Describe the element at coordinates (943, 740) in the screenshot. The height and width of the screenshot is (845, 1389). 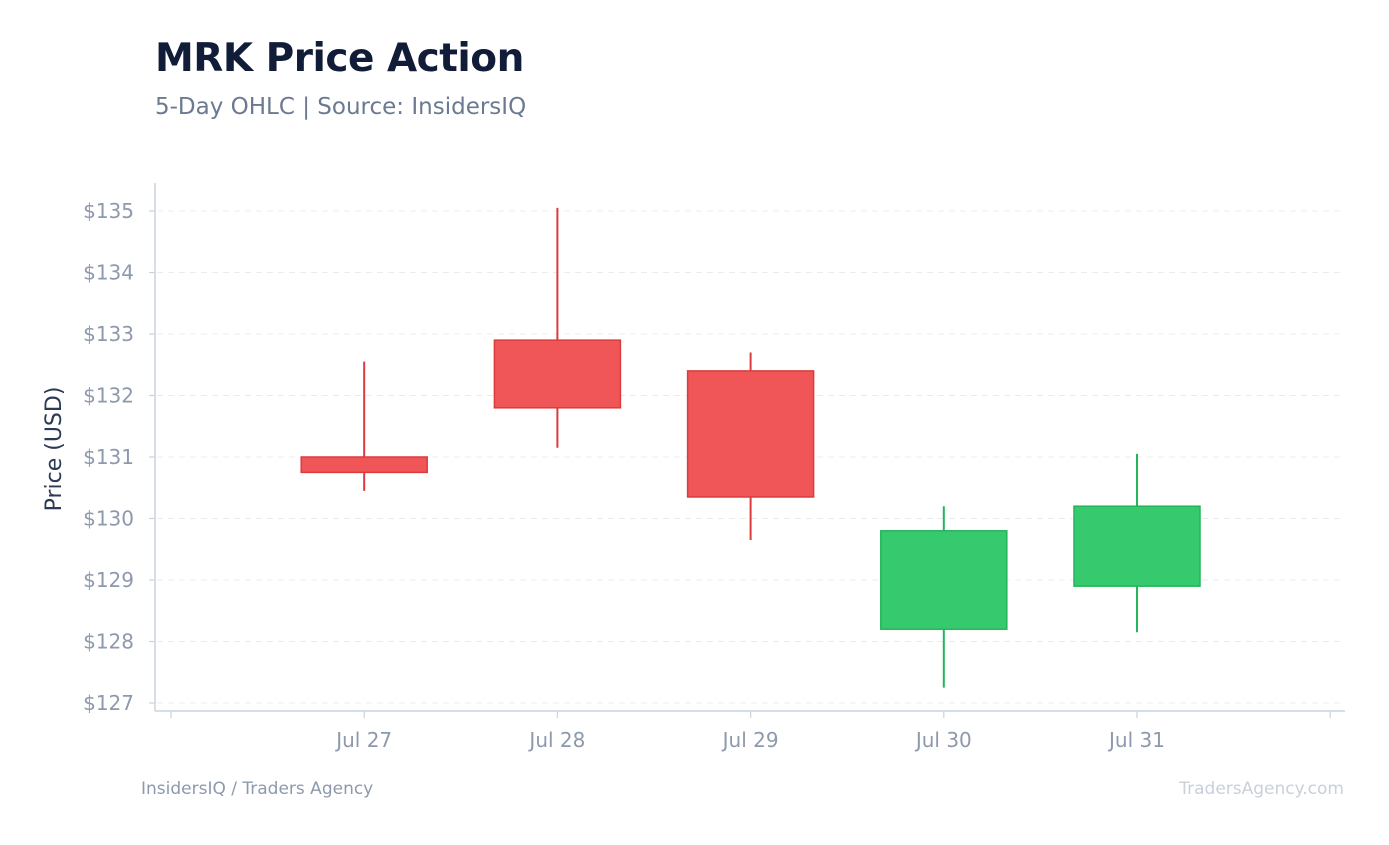
I see `x-tick-label: Jul 30` at that location.